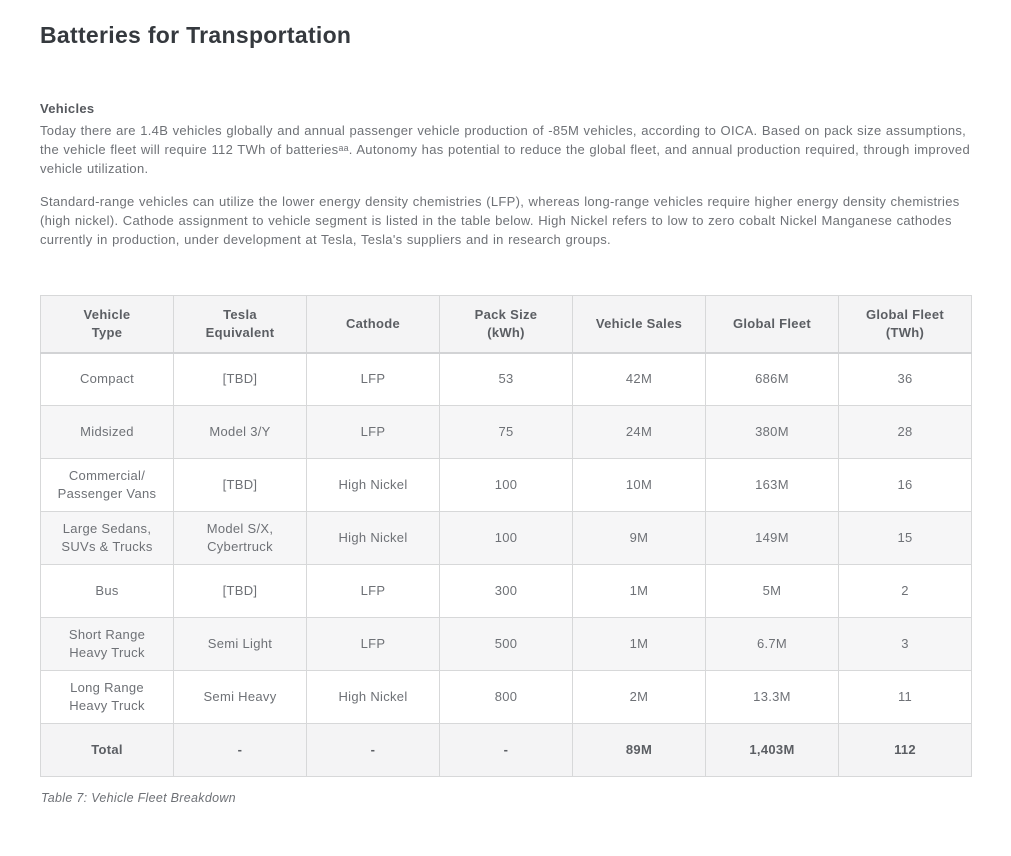 This screenshot has width=1011, height=856. Describe the element at coordinates (772, 432) in the screenshot. I see `cell-global-fleet: 380M` at that location.